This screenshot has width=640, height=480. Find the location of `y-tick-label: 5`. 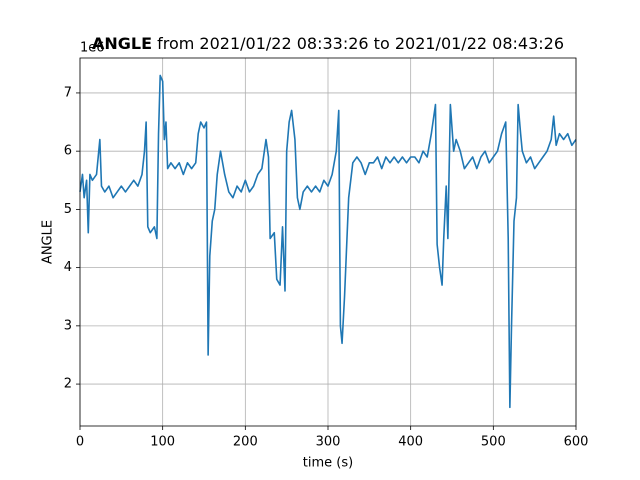

y-tick-label: 5 is located at coordinates (68, 209).